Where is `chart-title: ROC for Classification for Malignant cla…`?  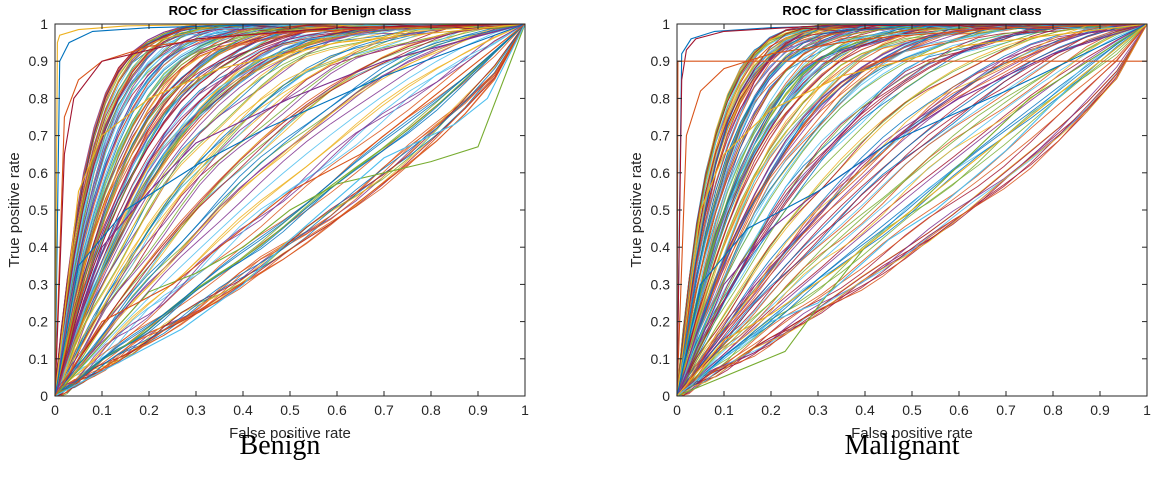
chart-title: ROC for Classification for Malignant cla… is located at coordinates (911, 10).